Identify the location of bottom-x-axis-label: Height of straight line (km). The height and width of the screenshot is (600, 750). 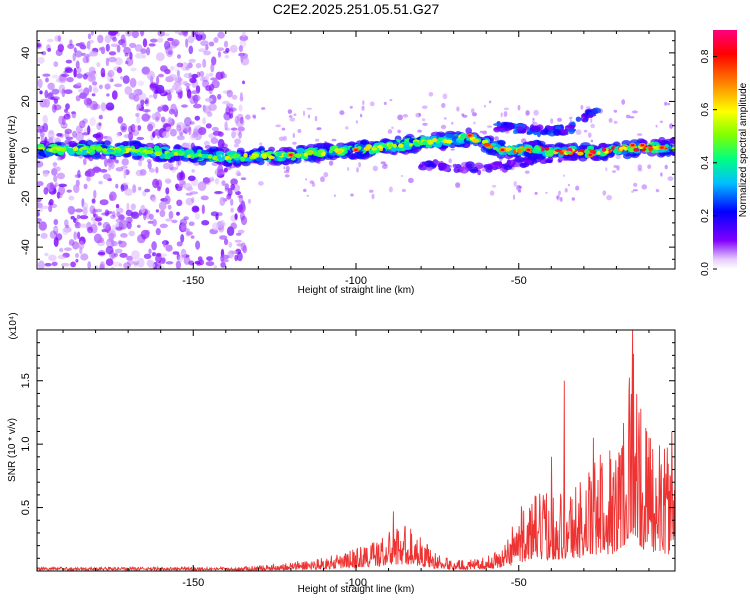
(356, 589).